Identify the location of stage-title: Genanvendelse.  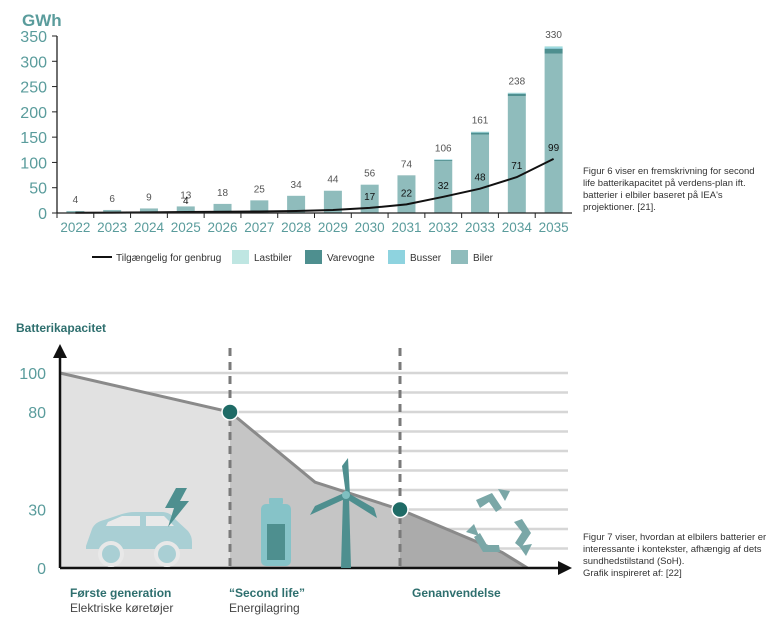
(456, 593).